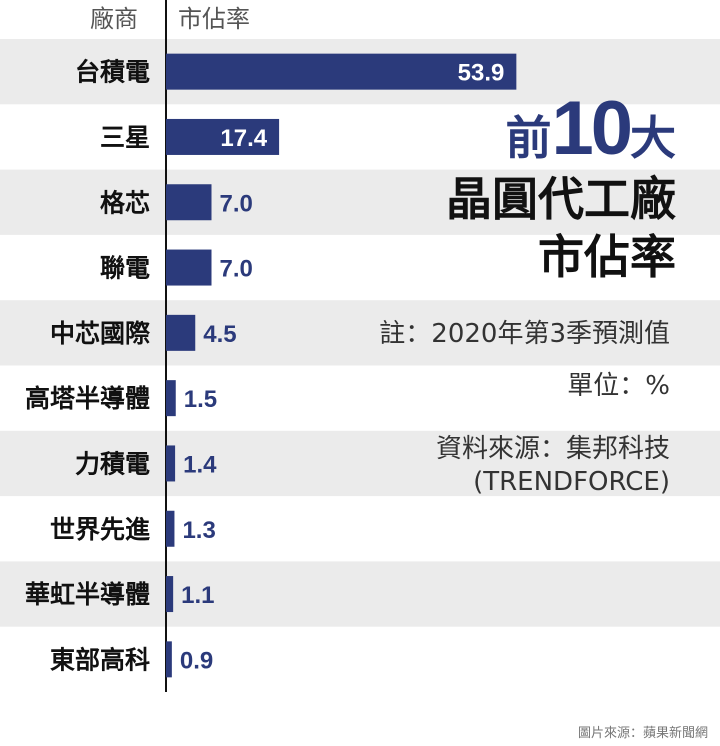 Image resolution: width=720 pixels, height=746 pixels. I want to click on note-text: 註：2020年第3季預測值, so click(524, 334).